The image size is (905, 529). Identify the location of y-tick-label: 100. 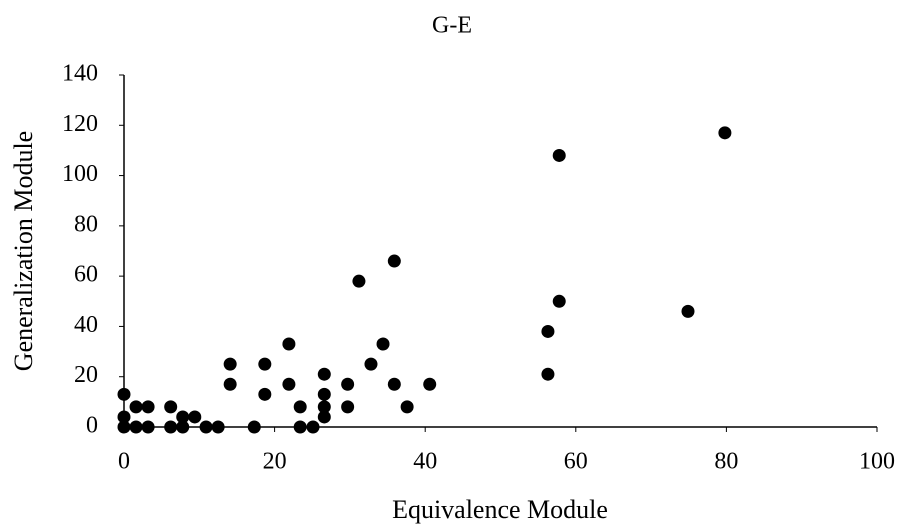
(80, 174).